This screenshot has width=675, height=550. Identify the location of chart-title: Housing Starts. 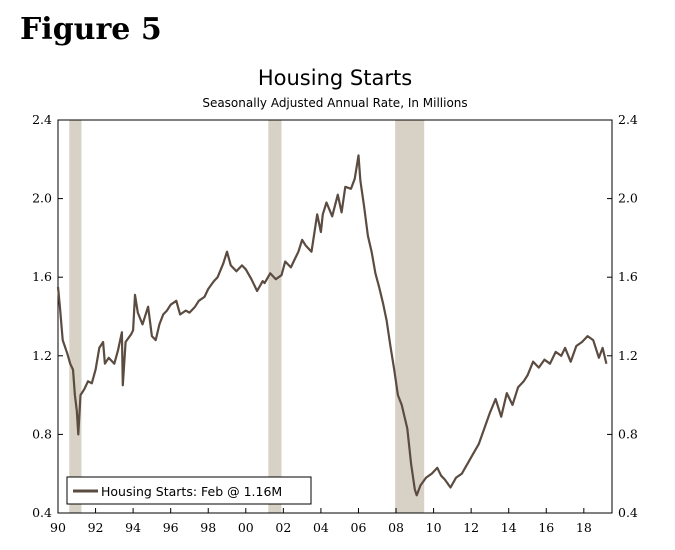
(335, 78).